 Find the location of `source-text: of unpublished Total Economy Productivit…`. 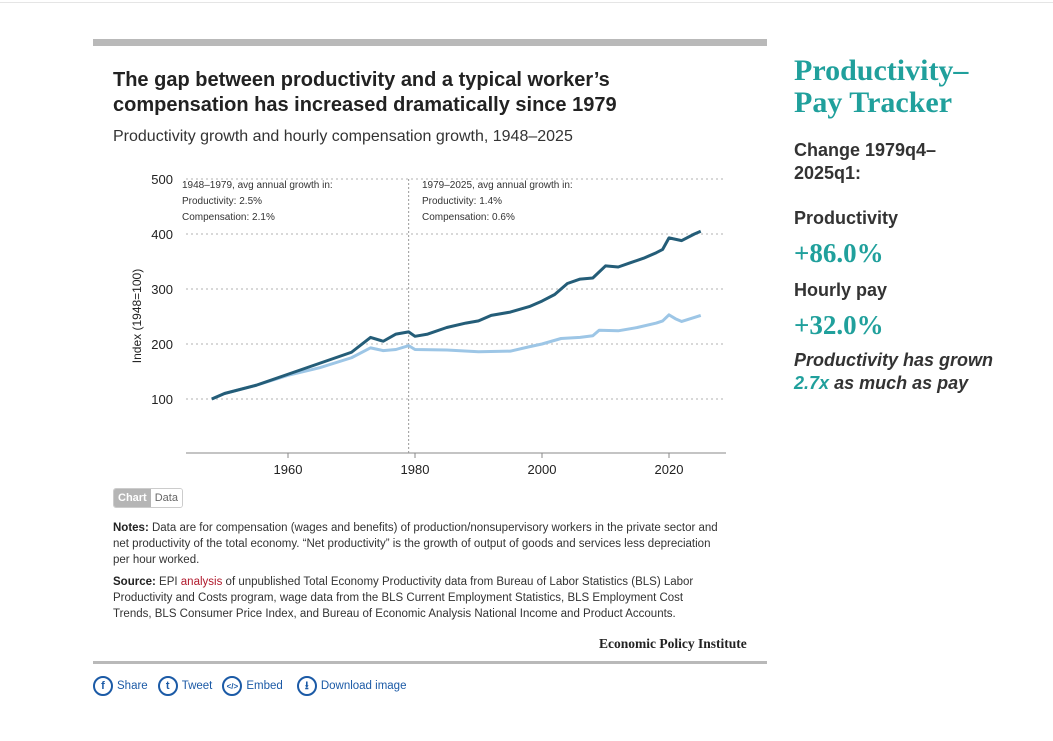

source-text: of unpublished Total Economy Productivit… is located at coordinates (403, 598).